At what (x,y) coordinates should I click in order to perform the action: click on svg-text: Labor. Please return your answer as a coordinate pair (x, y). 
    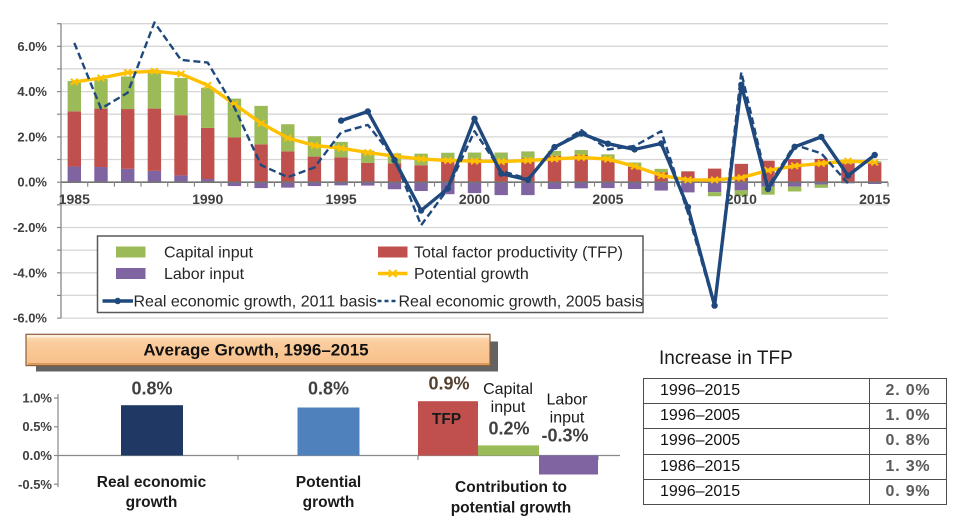
    Looking at the image, I should click on (568, 400).